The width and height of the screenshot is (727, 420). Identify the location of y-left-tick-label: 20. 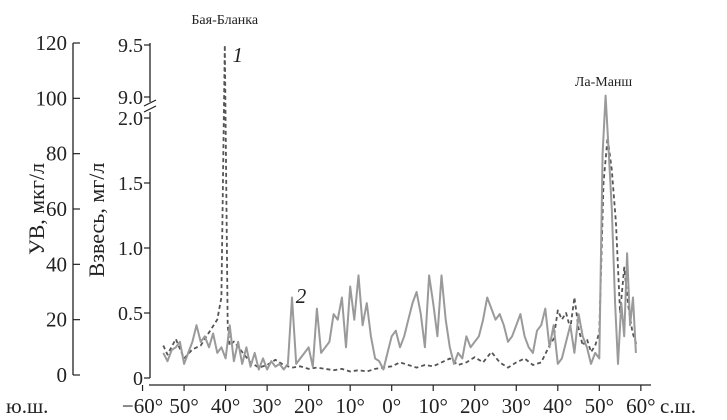
(56, 320).